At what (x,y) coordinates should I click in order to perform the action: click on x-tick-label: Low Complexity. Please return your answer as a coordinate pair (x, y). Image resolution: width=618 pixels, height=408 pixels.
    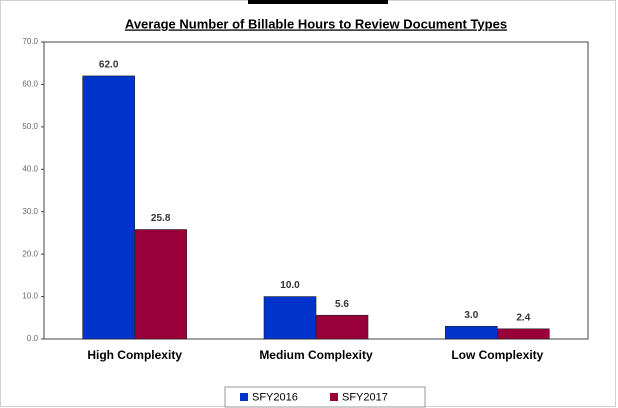
    Looking at the image, I should click on (497, 355).